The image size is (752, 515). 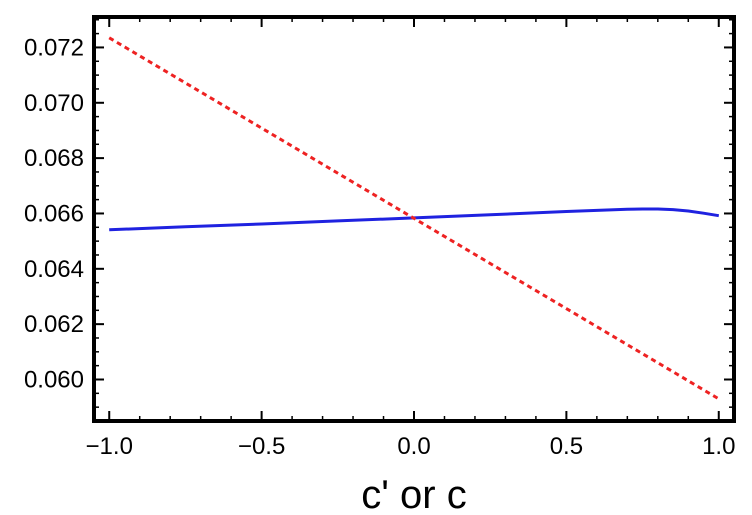 I want to click on x-tick-label: 0.5, so click(x=566, y=446).